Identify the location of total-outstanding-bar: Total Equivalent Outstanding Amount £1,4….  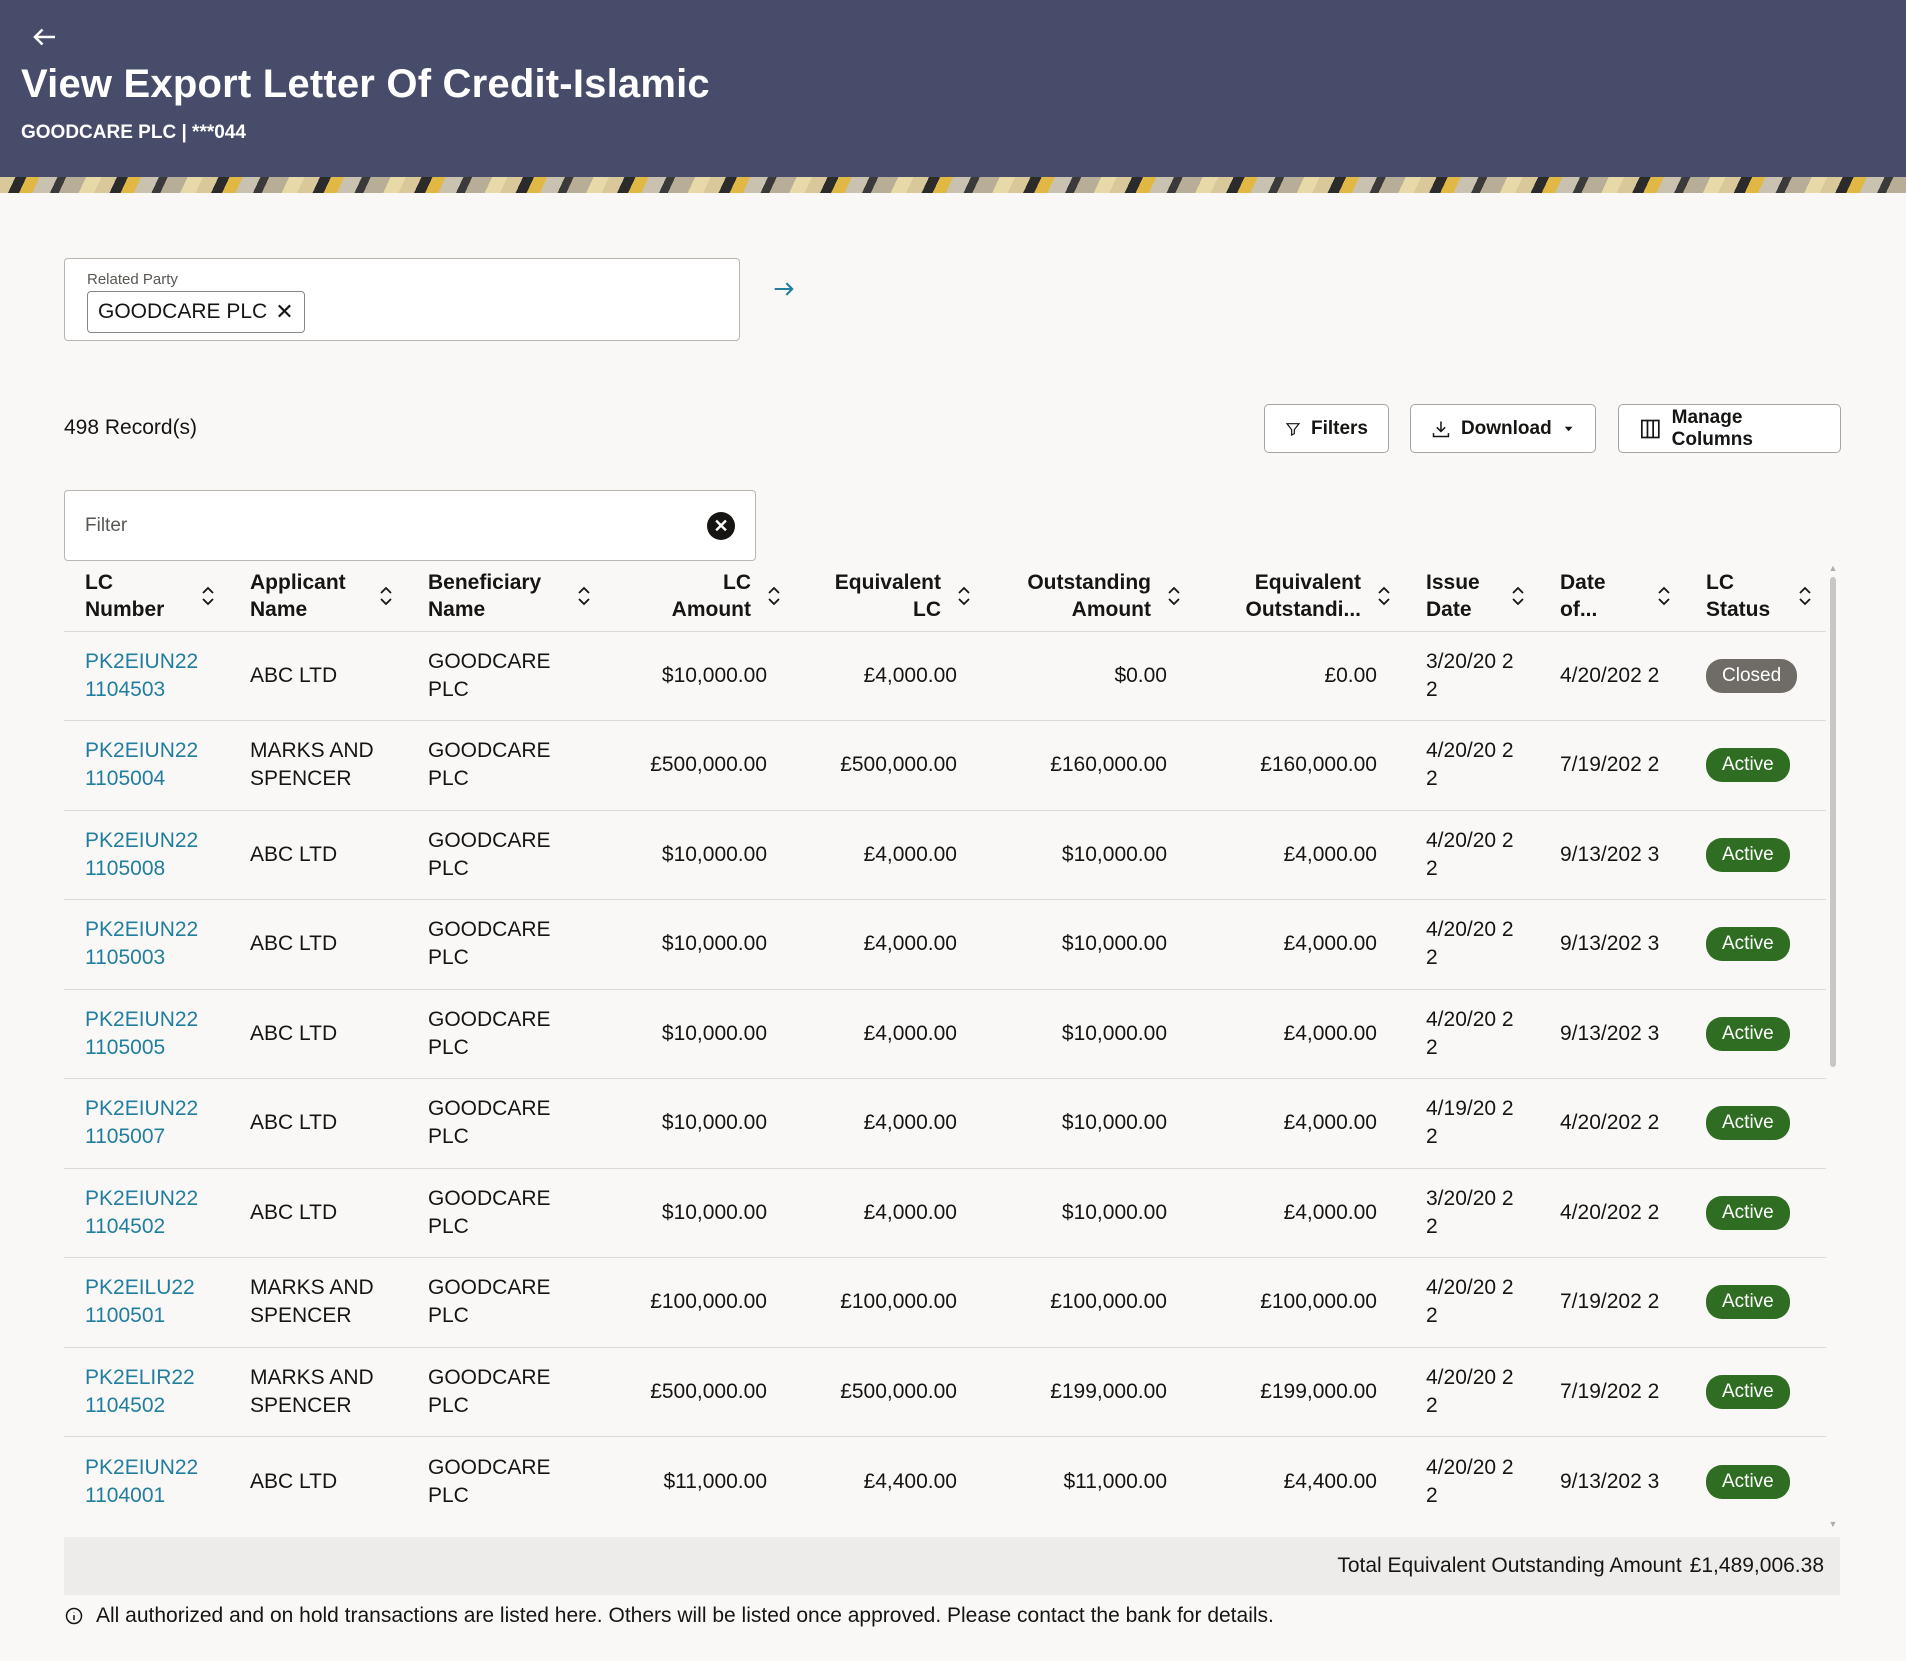
(952, 1566).